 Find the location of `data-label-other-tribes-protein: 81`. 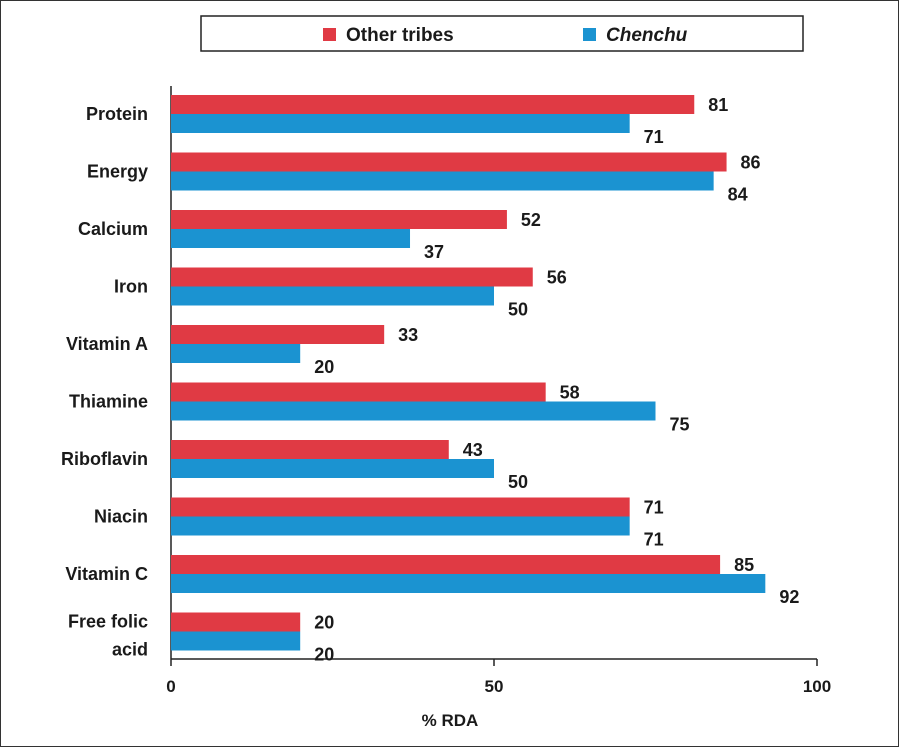

data-label-other-tribes-protein: 81 is located at coordinates (718, 105).